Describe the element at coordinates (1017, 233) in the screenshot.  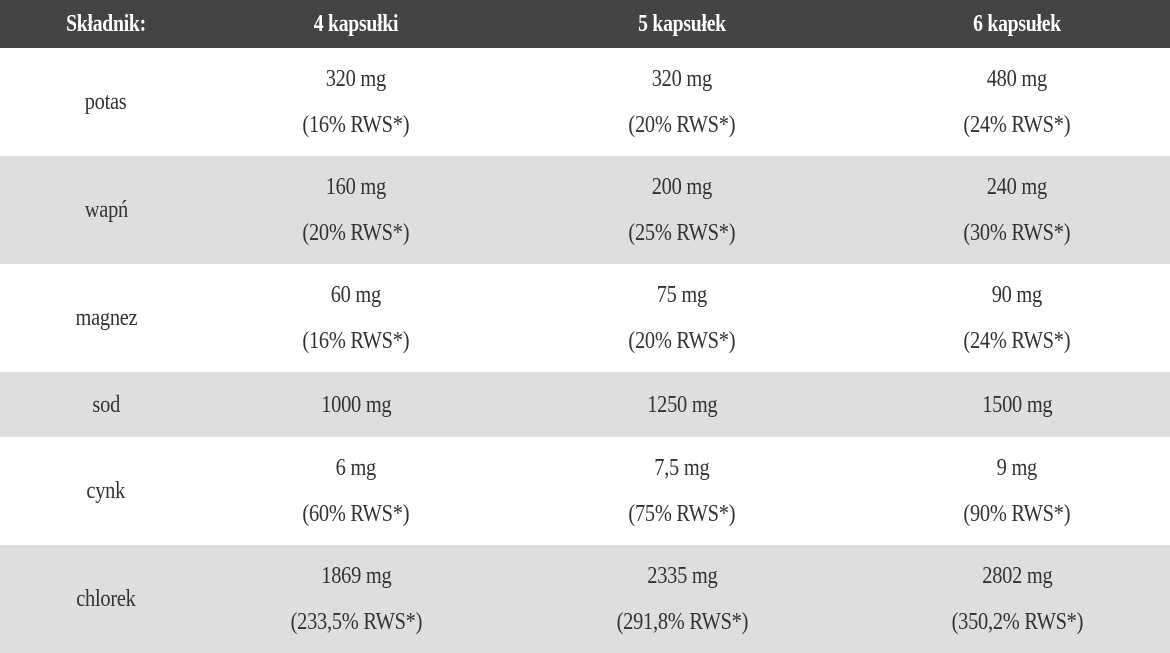
I see `rws: (30% RWS*)` at that location.